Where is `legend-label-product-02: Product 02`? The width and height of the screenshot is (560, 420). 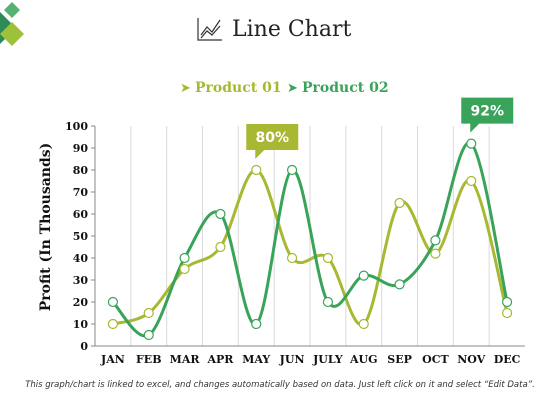 legend-label-product-02: Product 02 is located at coordinates (345, 88).